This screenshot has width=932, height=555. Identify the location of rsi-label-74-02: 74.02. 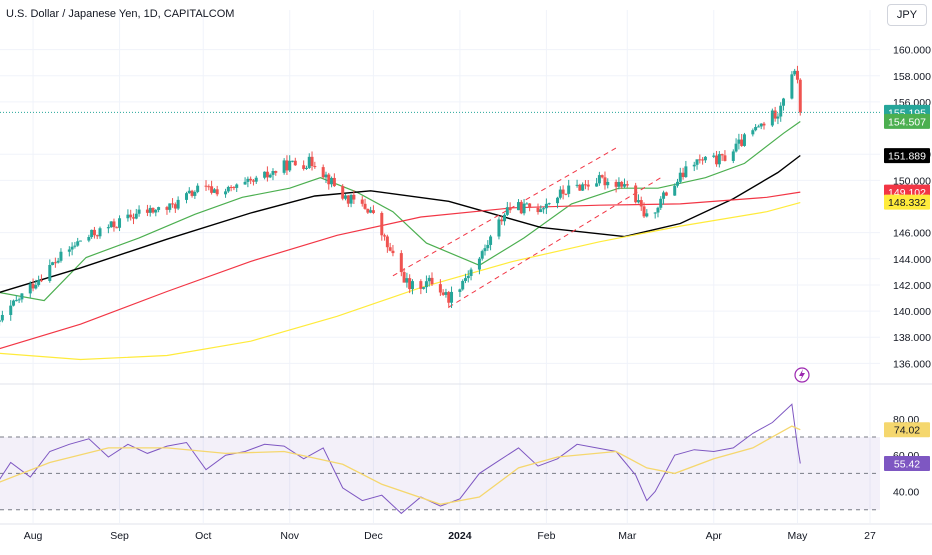
(907, 430).